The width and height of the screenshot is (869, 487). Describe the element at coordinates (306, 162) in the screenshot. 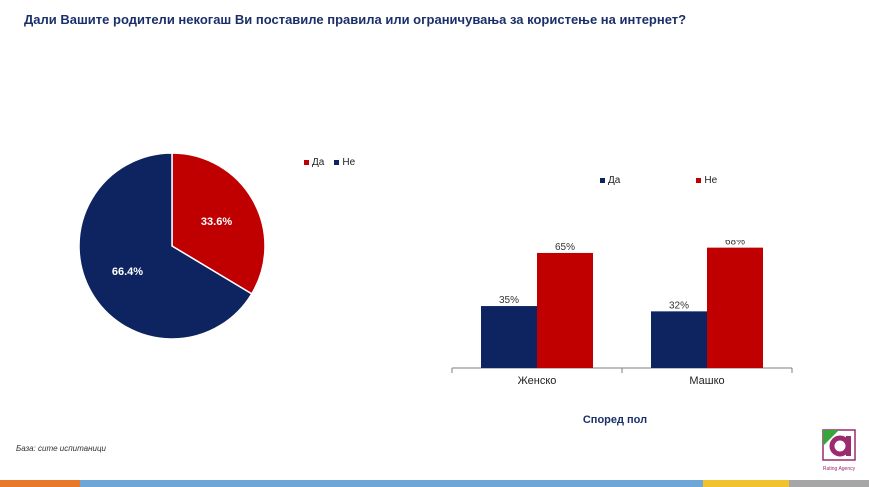

I see `pie-legend-swatch-da` at that location.